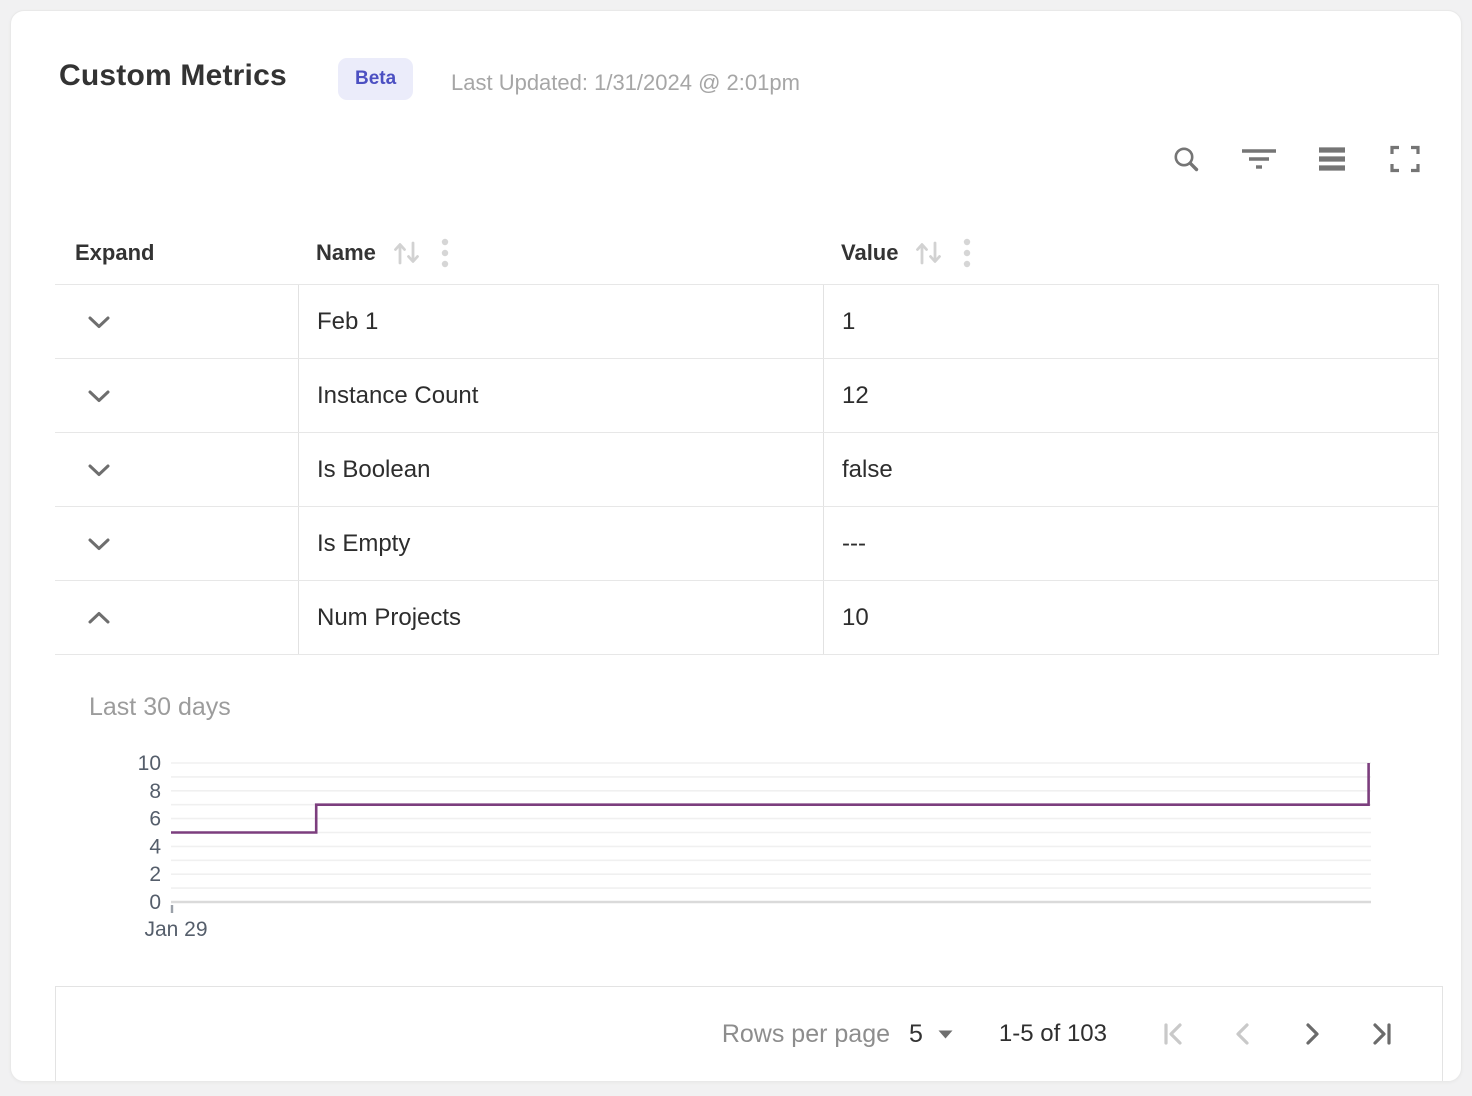 This screenshot has height=1096, width=1472. I want to click on last-updated-text: Last Updated: 1/31/2024 @ 2:01pm, so click(625, 82).